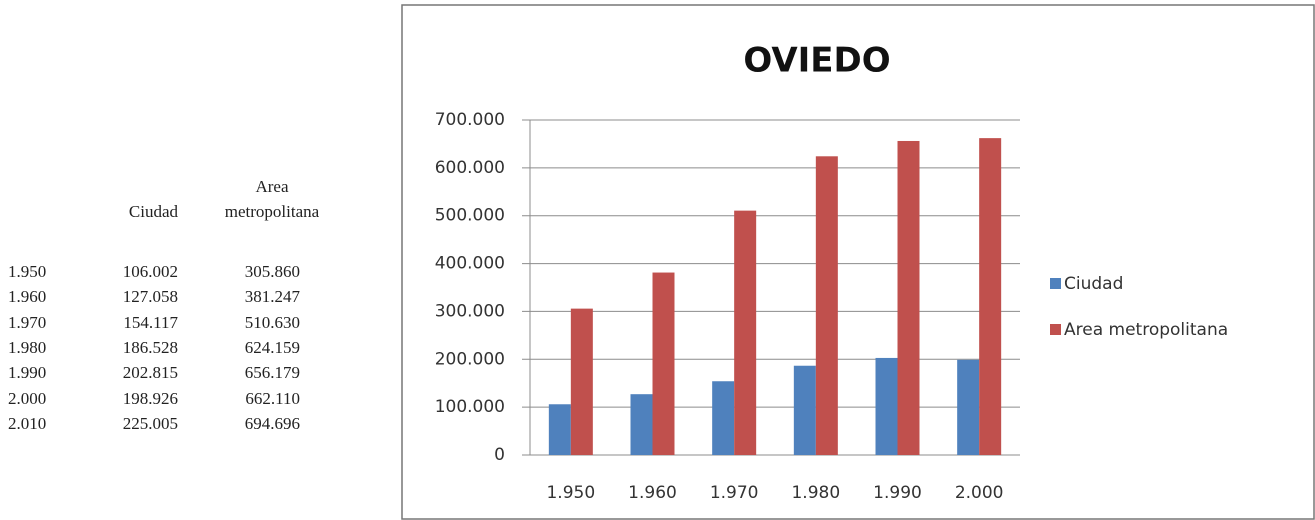 Image resolution: width=1315 pixels, height=520 pixels. I want to click on y-tick-label: 700.000, so click(470, 120).